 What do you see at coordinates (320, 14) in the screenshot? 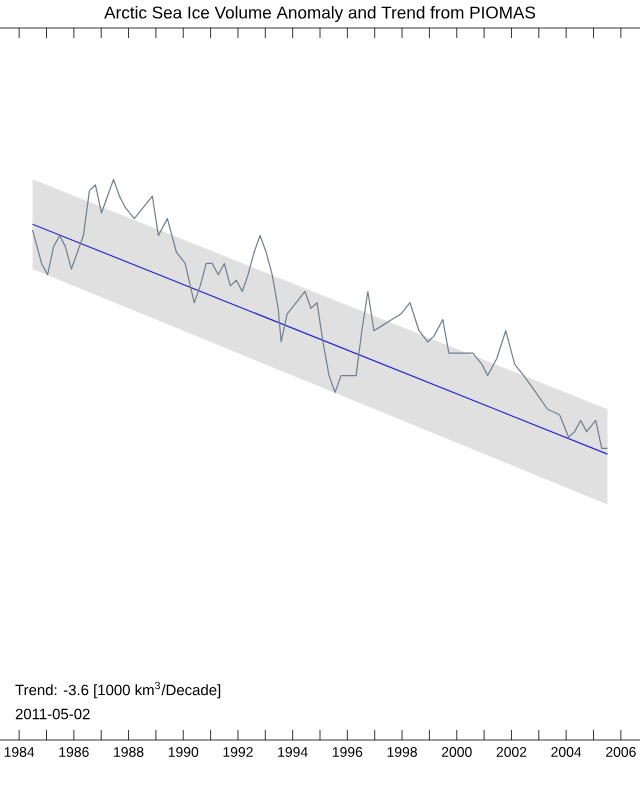
I see `chart-title: Arctic Sea Ice Volume Anomaly and Trend from PIOMAS` at bounding box center [320, 14].